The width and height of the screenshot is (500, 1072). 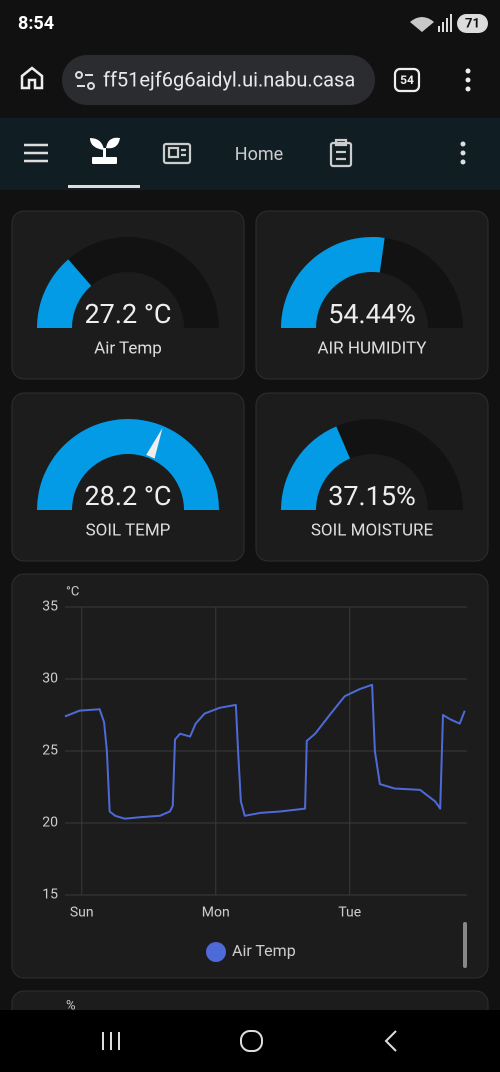 What do you see at coordinates (154, 443) in the screenshot?
I see `gauge-needle` at bounding box center [154, 443].